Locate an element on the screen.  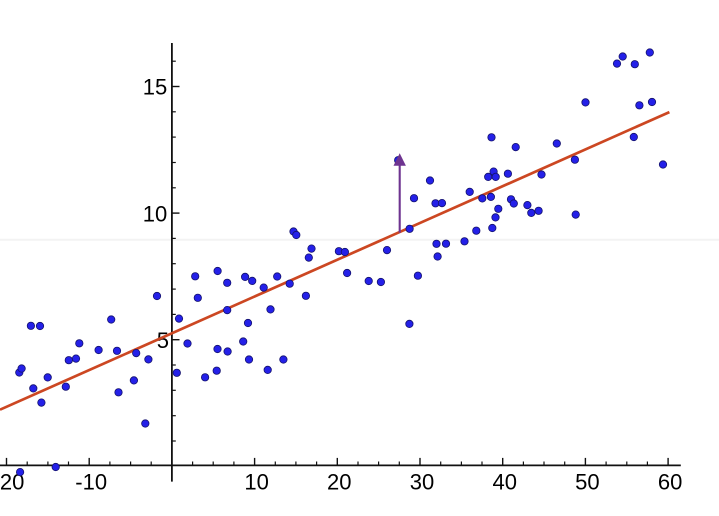
svg-text: 5 is located at coordinates (163, 340).